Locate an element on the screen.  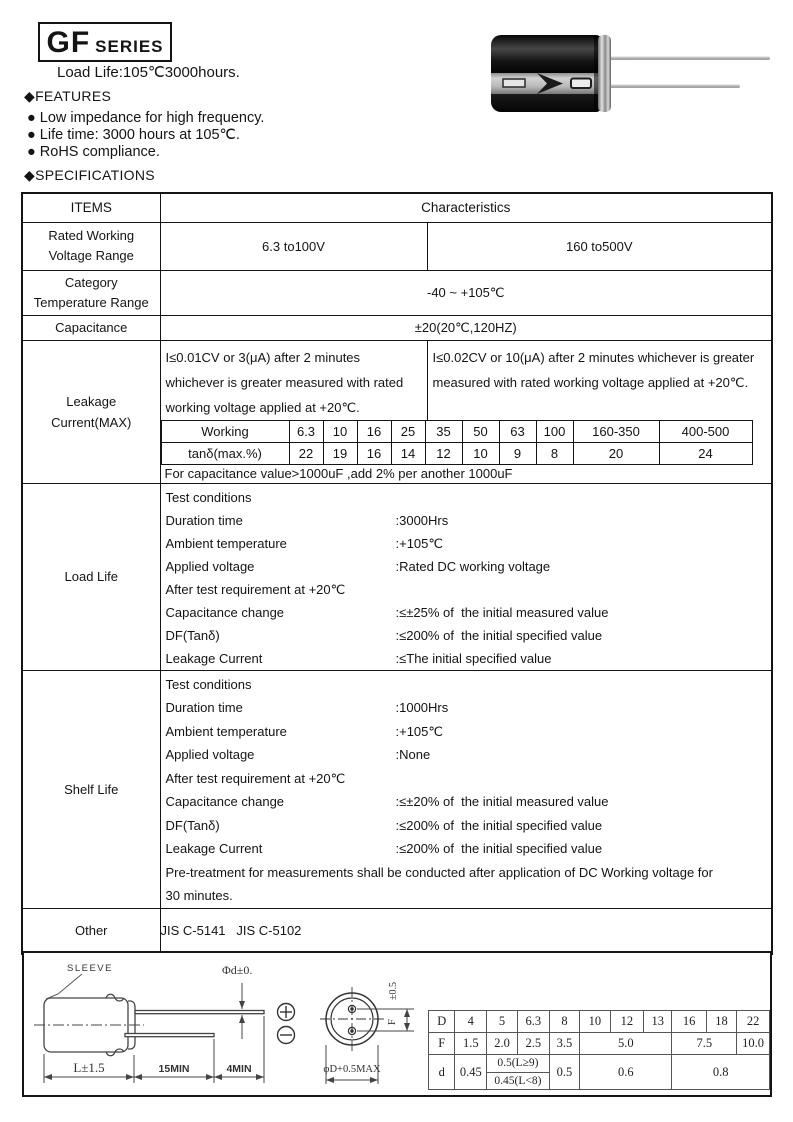
dimension-drawing-box: SLEEVE Φd±0. is located at coordinates (397, 1024).